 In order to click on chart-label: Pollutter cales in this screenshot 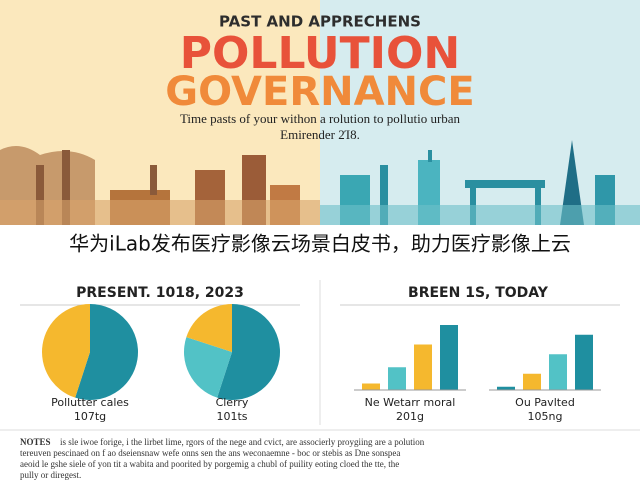, I will do `click(90, 402)`.